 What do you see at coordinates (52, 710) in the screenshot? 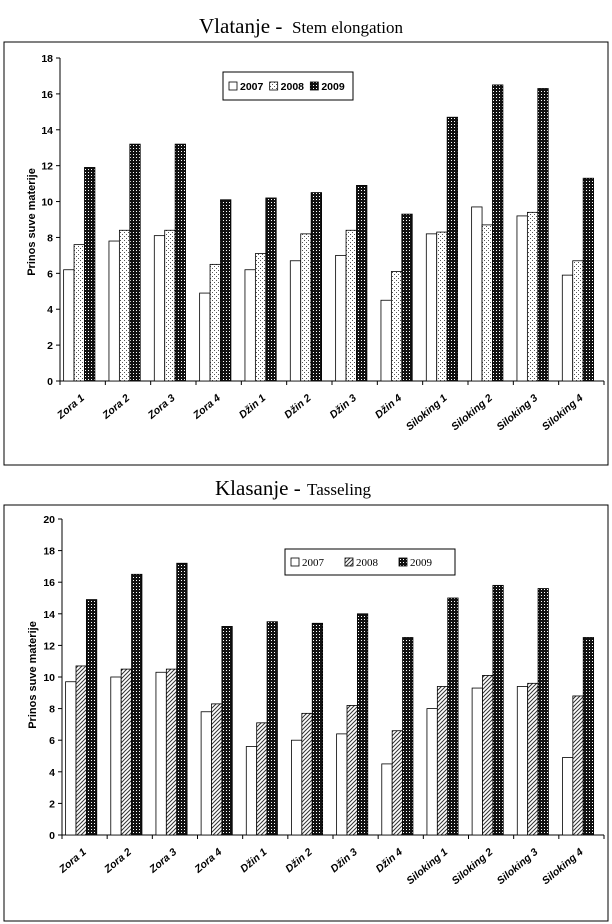
I see `chart2-y-tick-label: 8` at bounding box center [52, 710].